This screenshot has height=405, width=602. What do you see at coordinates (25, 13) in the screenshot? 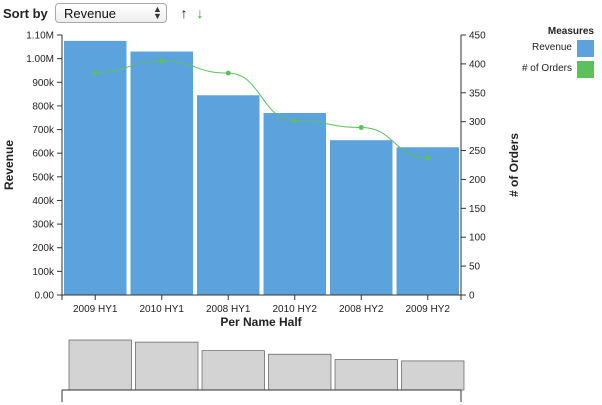
I see `sort-label: Sort by` at bounding box center [25, 13].